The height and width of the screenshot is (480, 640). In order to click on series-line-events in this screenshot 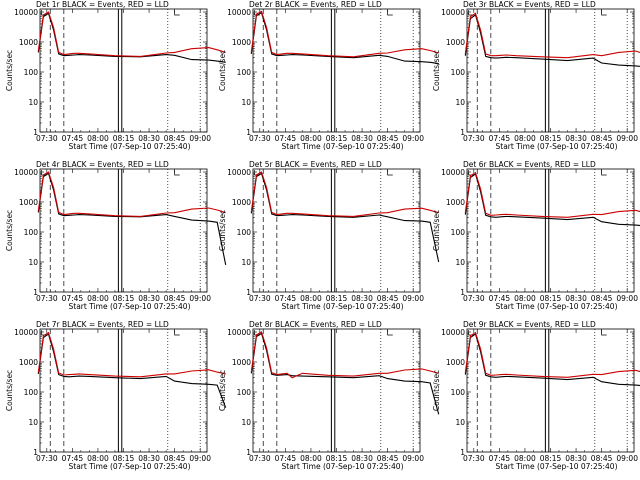, I will do `click(345, 217)`.